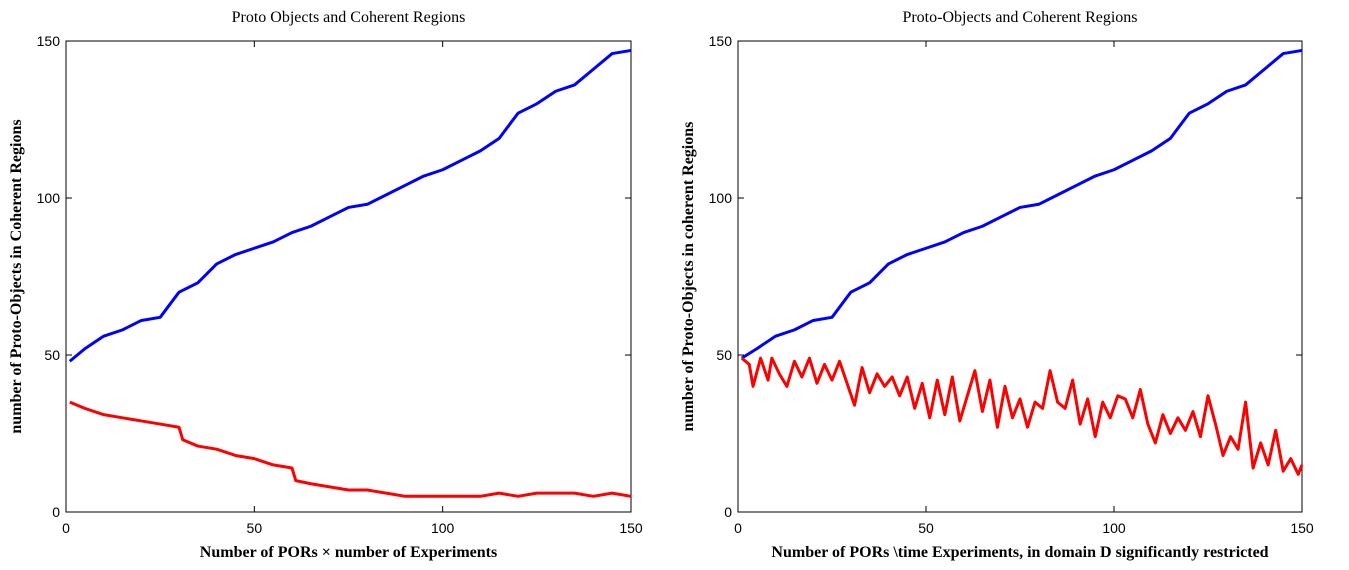  Describe the element at coordinates (348, 552) in the screenshot. I see `x-axis-label: Number of PORs × number of Experiments` at that location.